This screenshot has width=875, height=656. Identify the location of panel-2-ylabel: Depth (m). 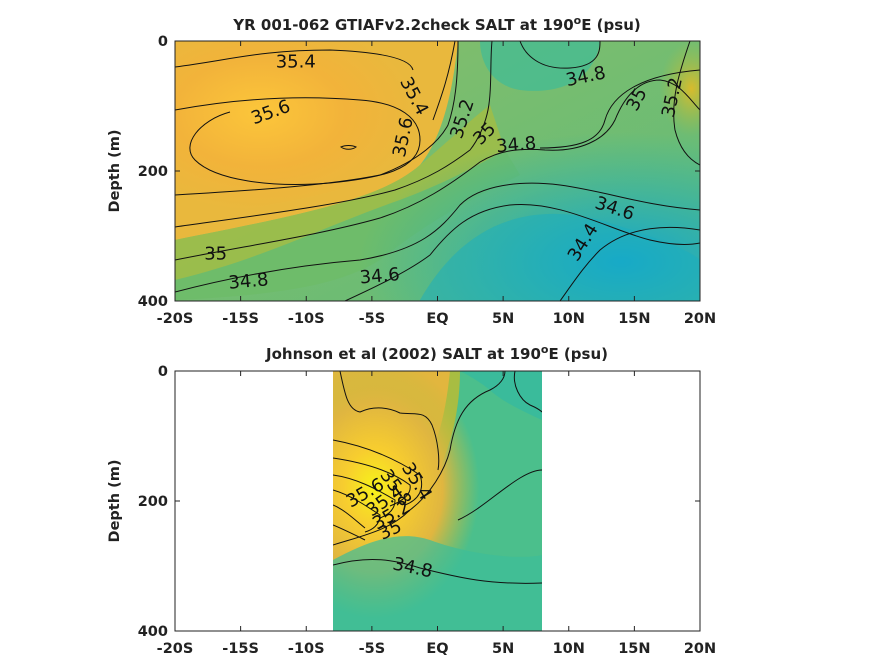
(115, 501).